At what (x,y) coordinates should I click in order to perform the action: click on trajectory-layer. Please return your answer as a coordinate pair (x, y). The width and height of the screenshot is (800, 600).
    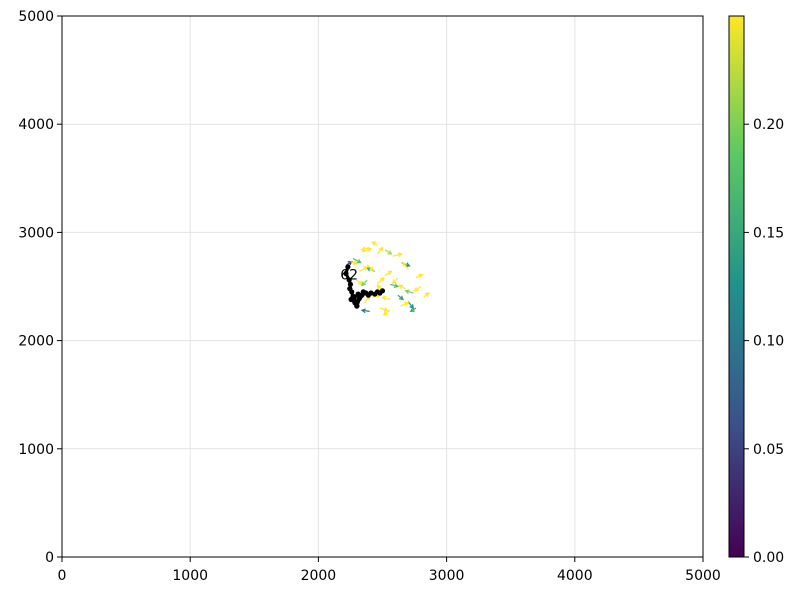
    Looking at the image, I should click on (364, 286).